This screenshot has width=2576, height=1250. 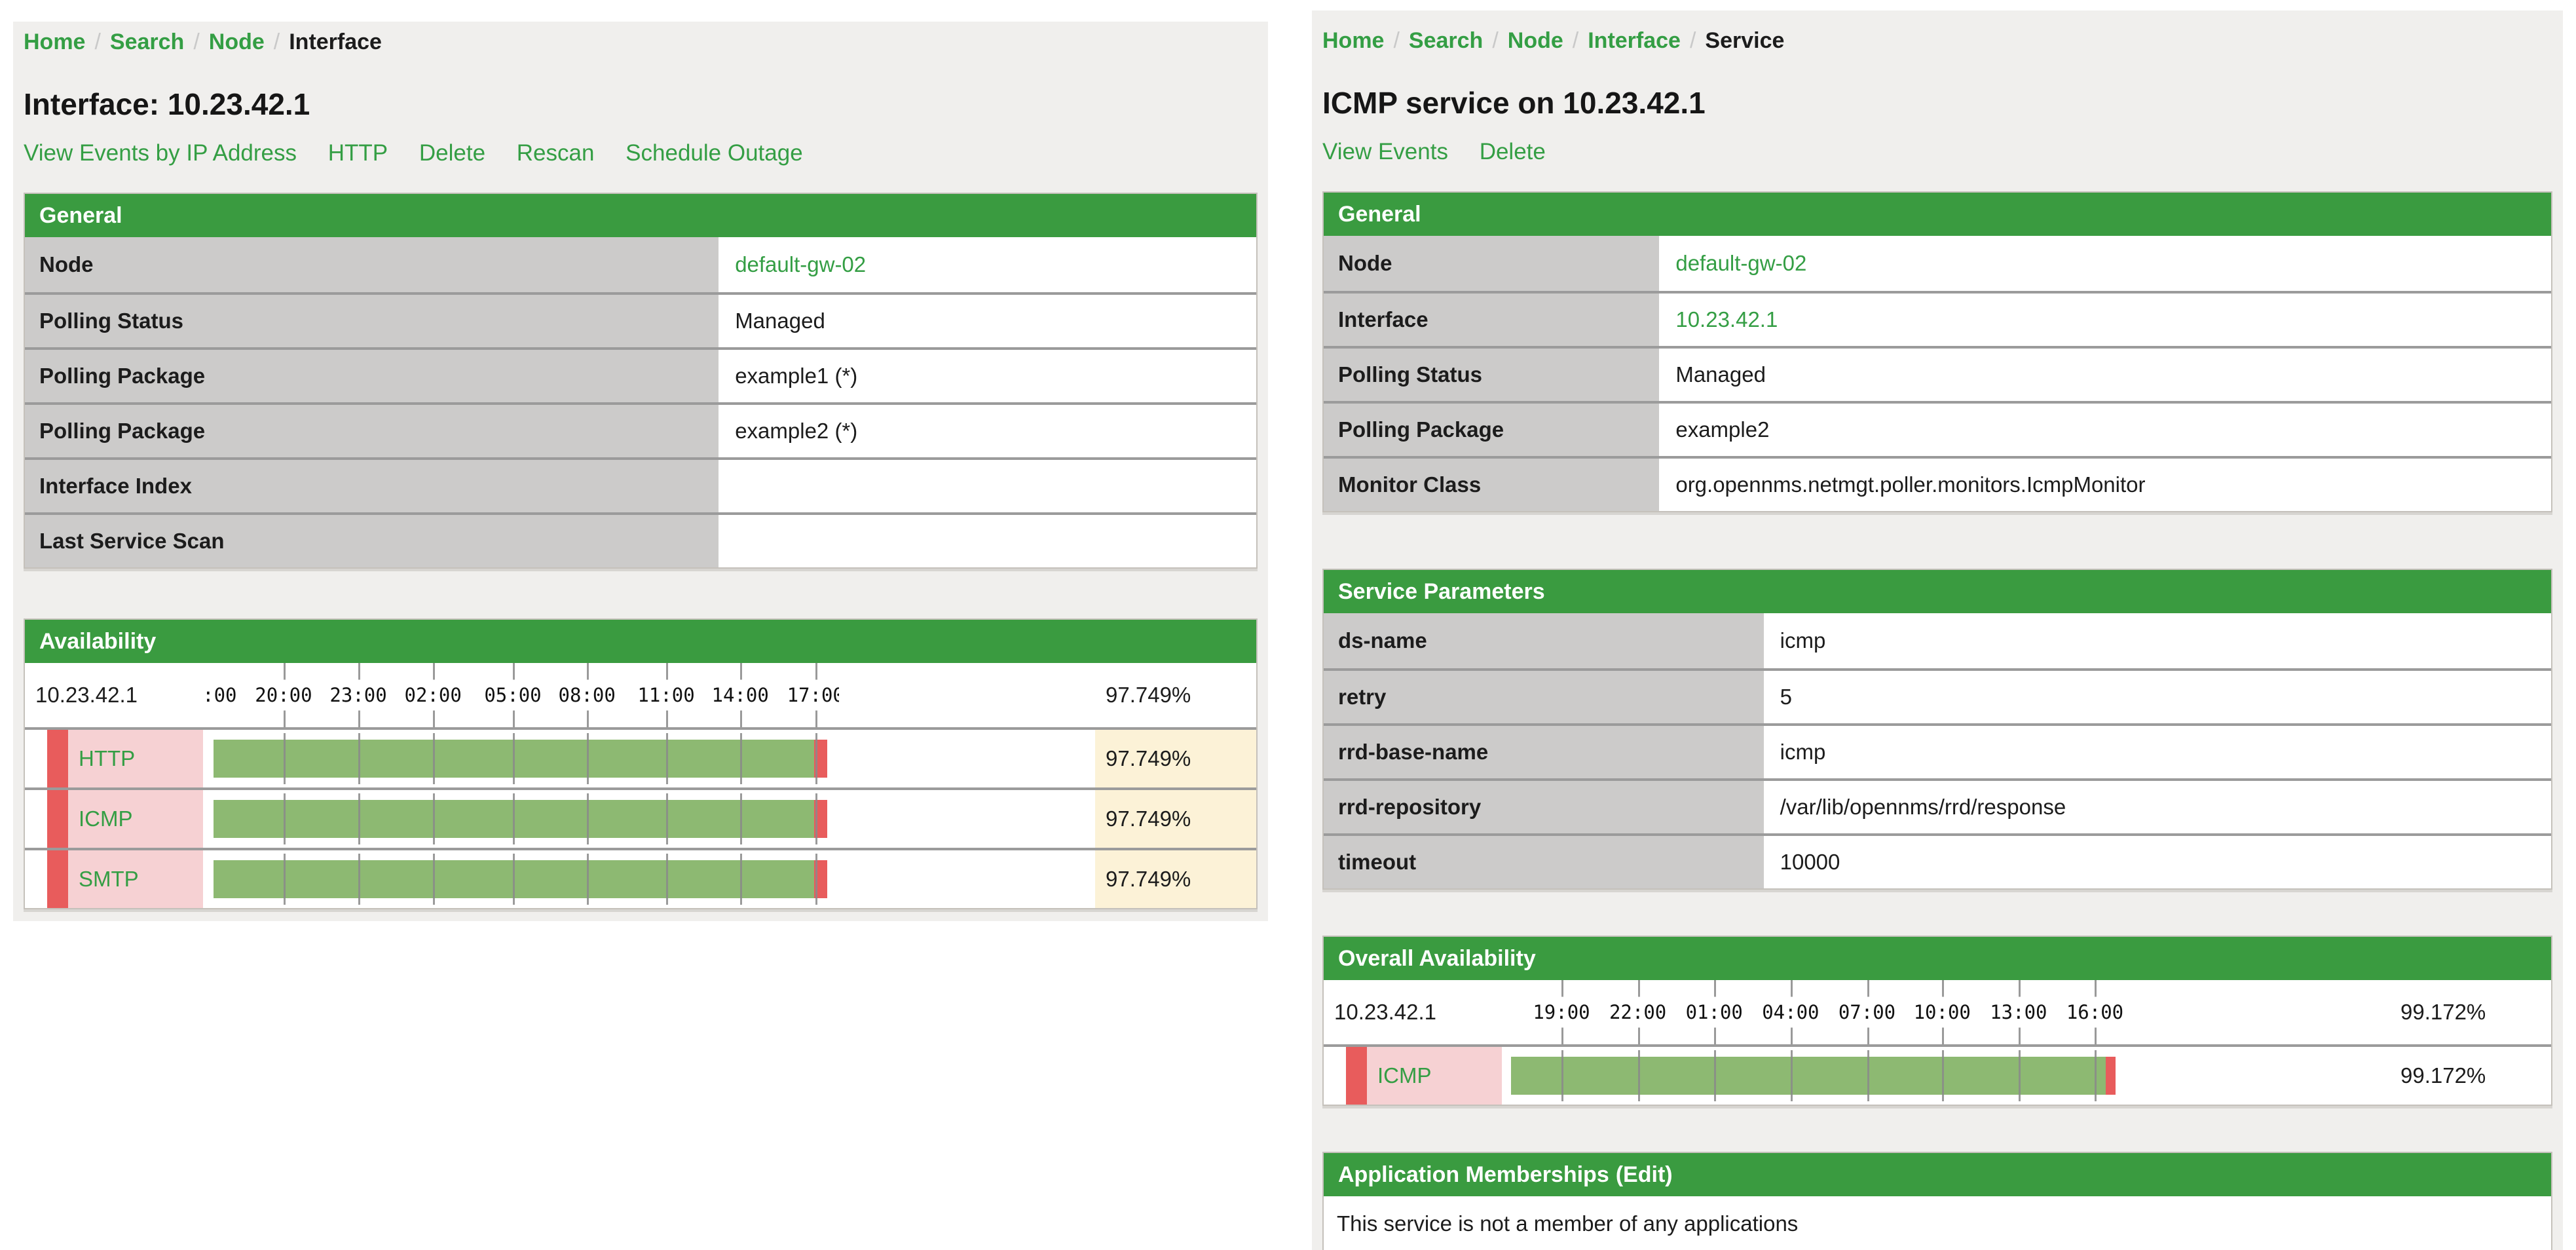 I want to click on breadcrumb: Home / Search / Node / Interface / Service, so click(x=1937, y=32).